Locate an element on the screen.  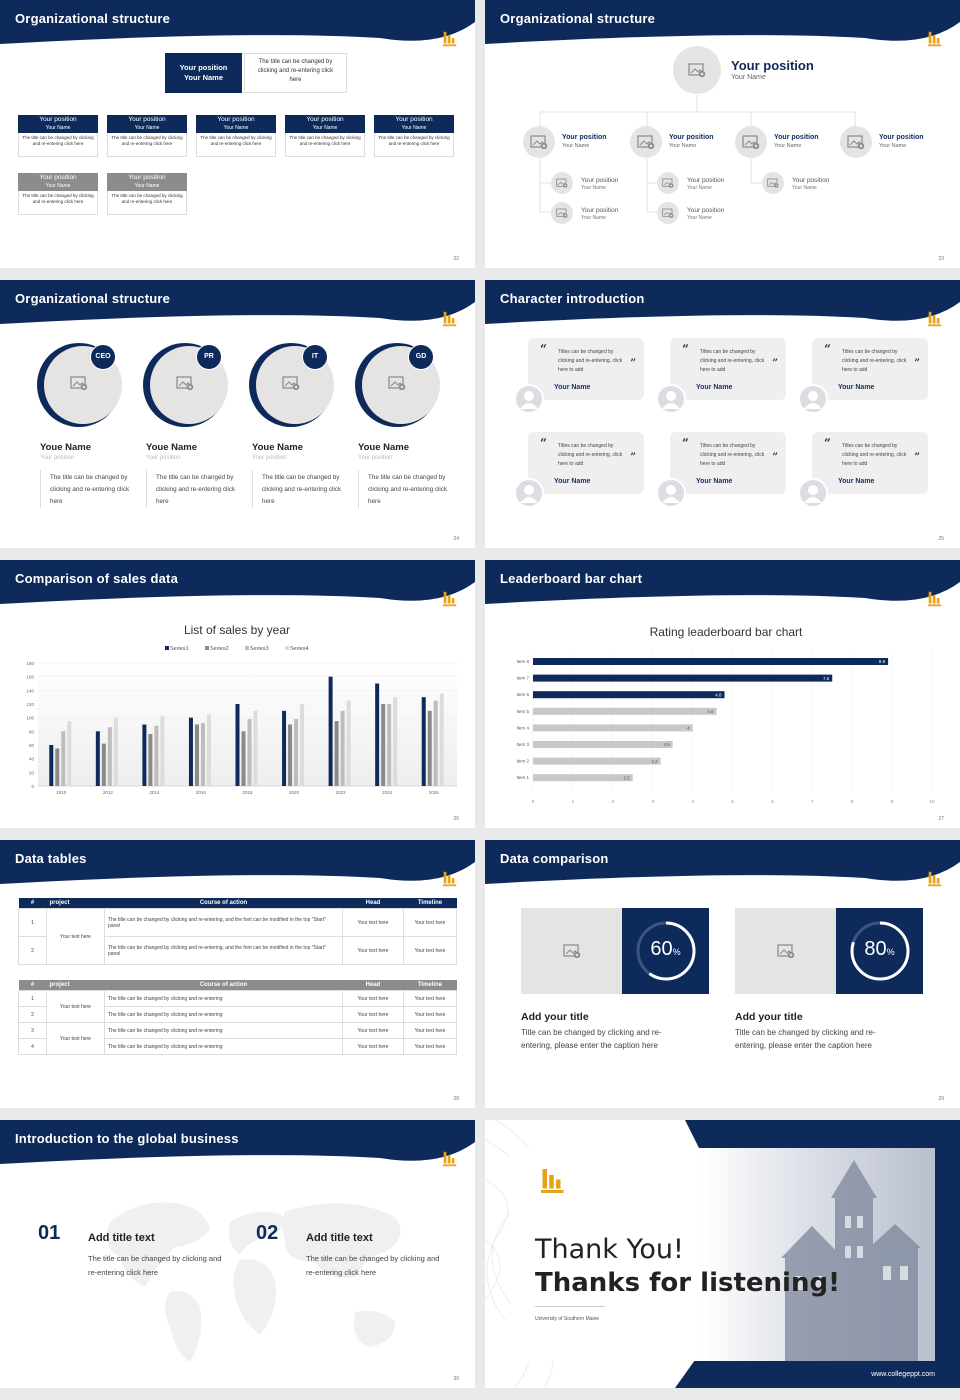
org-top-name: Your Name is located at coordinates (748, 77).